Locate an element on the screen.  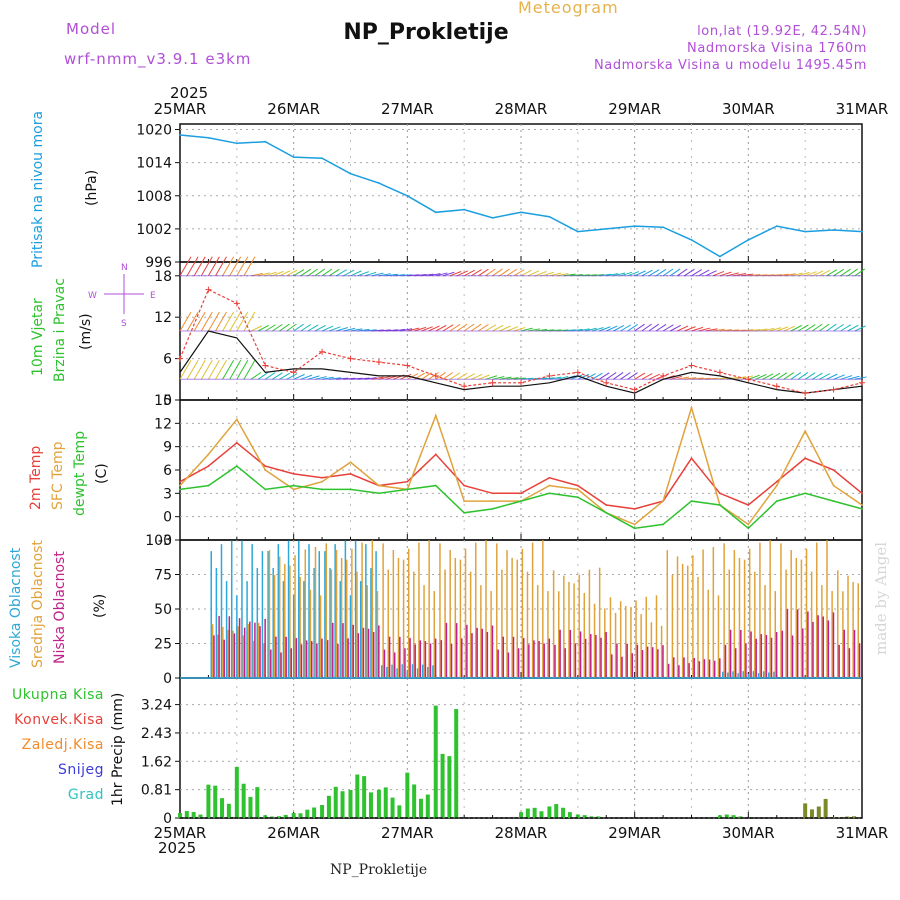
wind-speed-line is located at coordinates (521, 362).